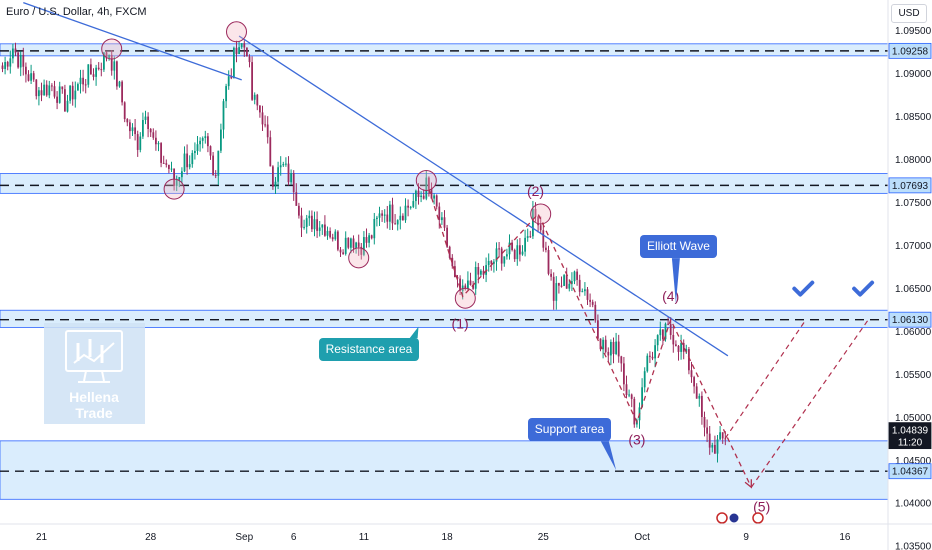 The image size is (932, 550). I want to click on price-tag, so click(910, 471).